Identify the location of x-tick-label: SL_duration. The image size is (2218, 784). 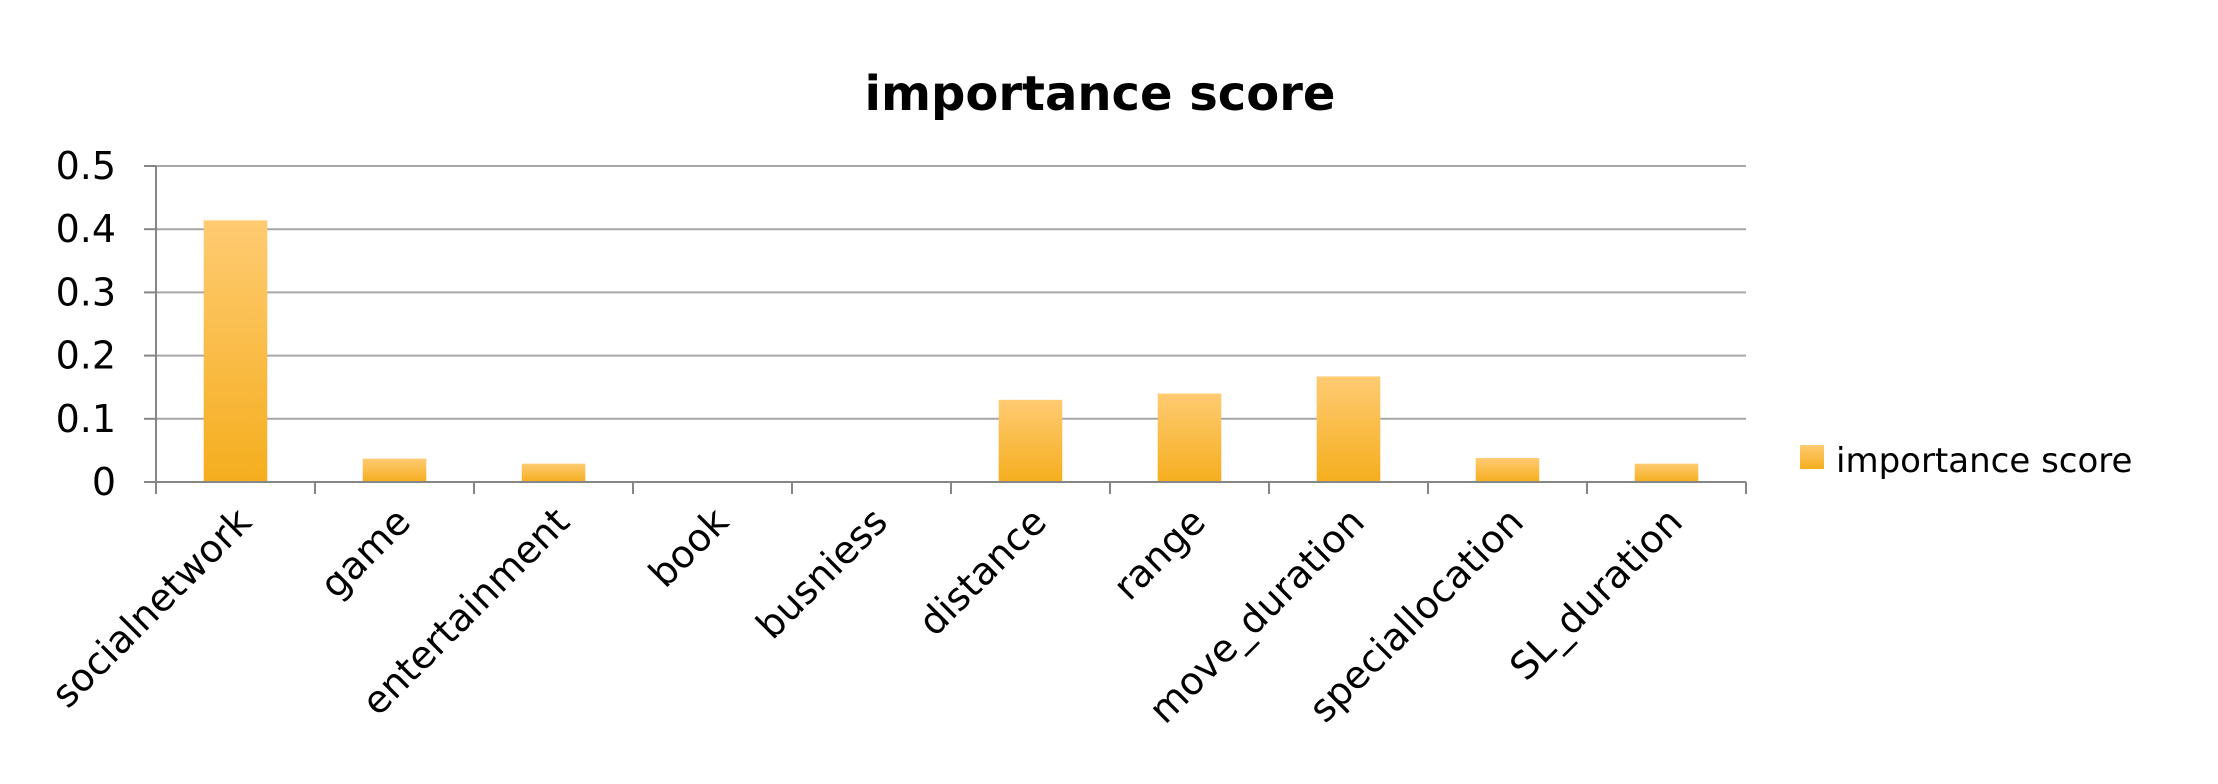
(1596, 594).